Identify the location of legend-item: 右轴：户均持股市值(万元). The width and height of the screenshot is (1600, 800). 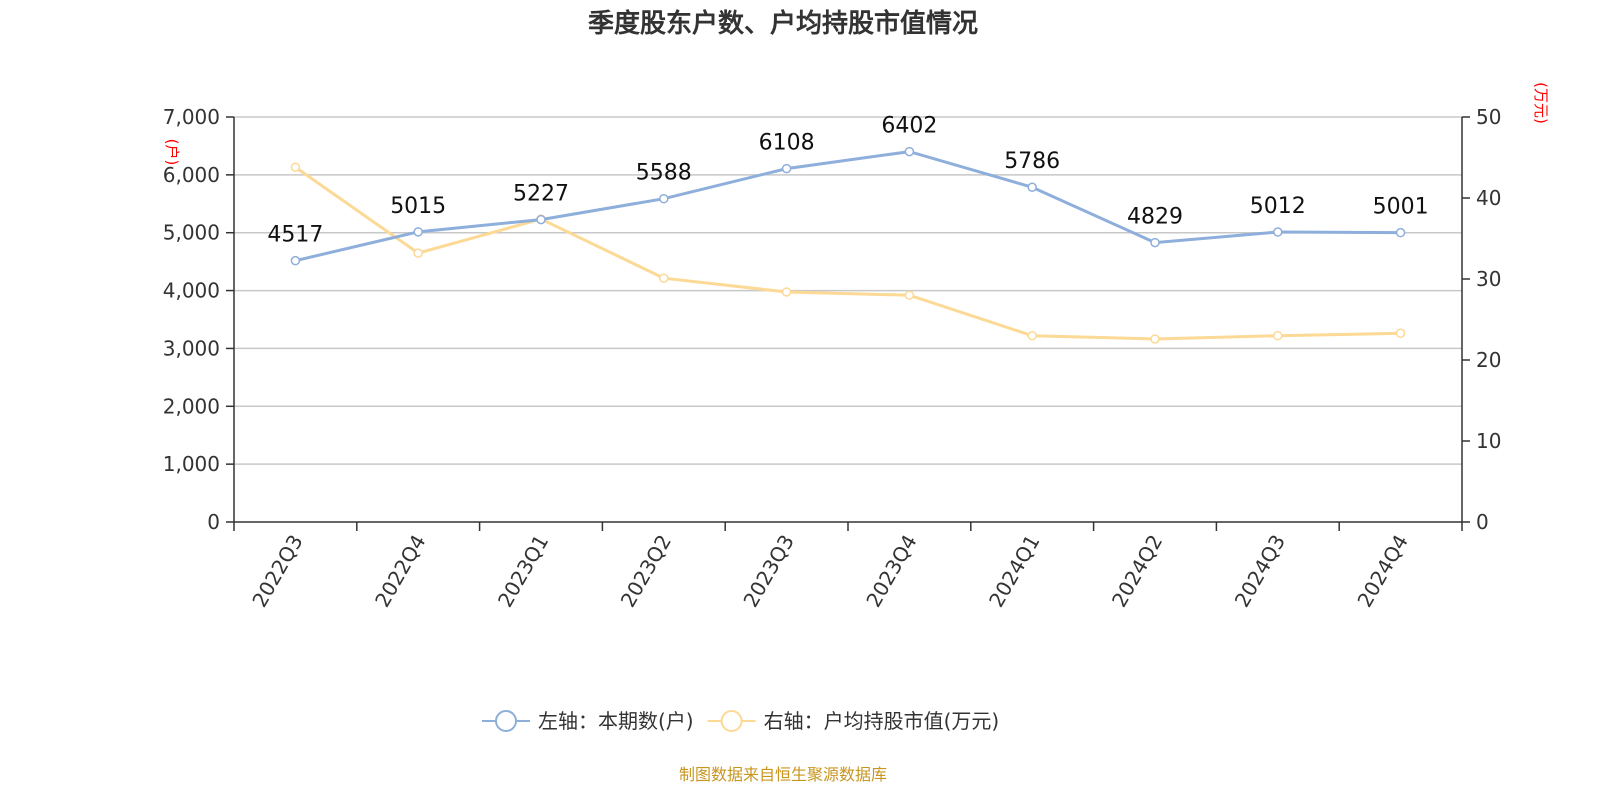
(853, 721).